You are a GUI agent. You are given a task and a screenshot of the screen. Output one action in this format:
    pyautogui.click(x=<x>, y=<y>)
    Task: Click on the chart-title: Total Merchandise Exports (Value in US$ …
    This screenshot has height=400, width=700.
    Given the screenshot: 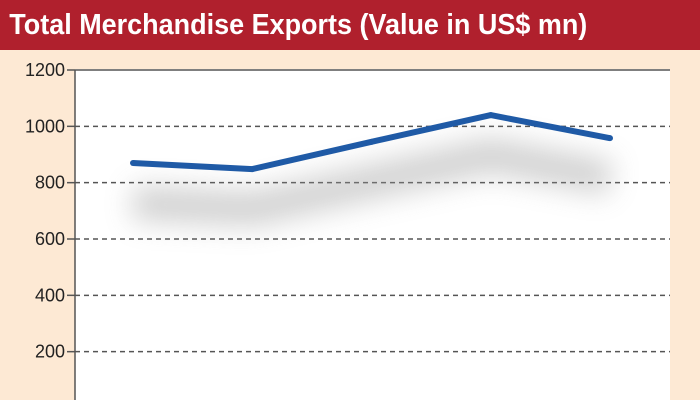 What is the action you would take?
    pyautogui.click(x=298, y=24)
    